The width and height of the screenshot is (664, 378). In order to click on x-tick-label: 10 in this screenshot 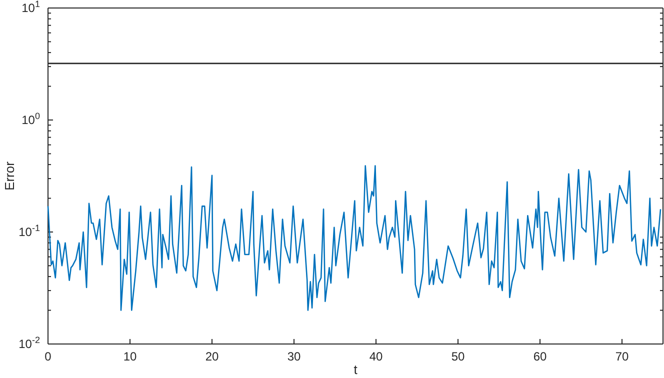, I will do `click(130, 357)`.